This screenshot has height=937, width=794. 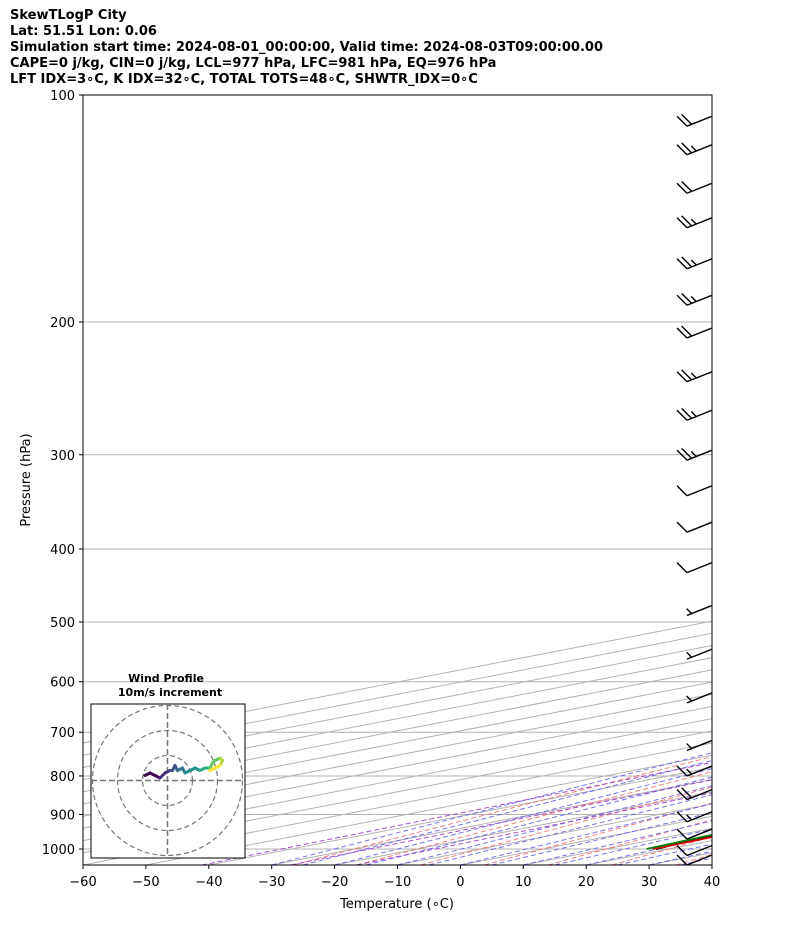 I want to click on x-tick-label: −60, so click(x=82, y=882).